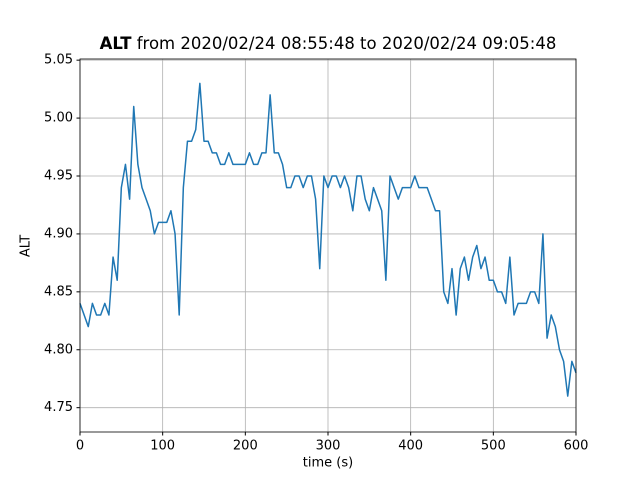  Describe the element at coordinates (58, 233) in the screenshot. I see `y-tick-label: 4.90` at that location.